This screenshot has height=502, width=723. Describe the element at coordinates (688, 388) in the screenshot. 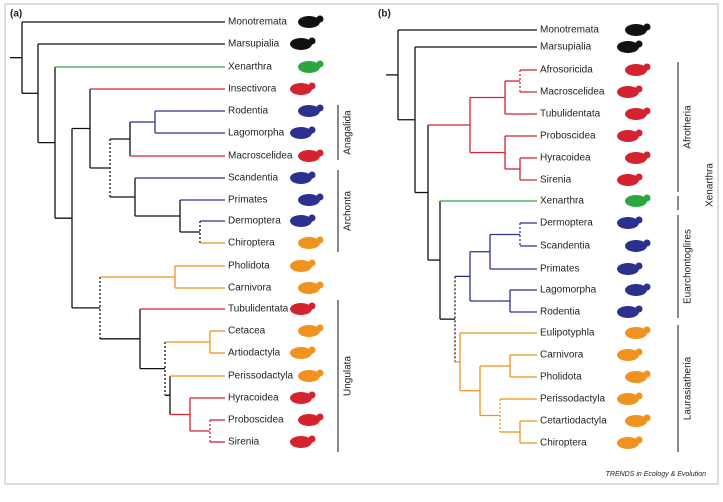

I see `clade-label: Laurasiatheria` at that location.